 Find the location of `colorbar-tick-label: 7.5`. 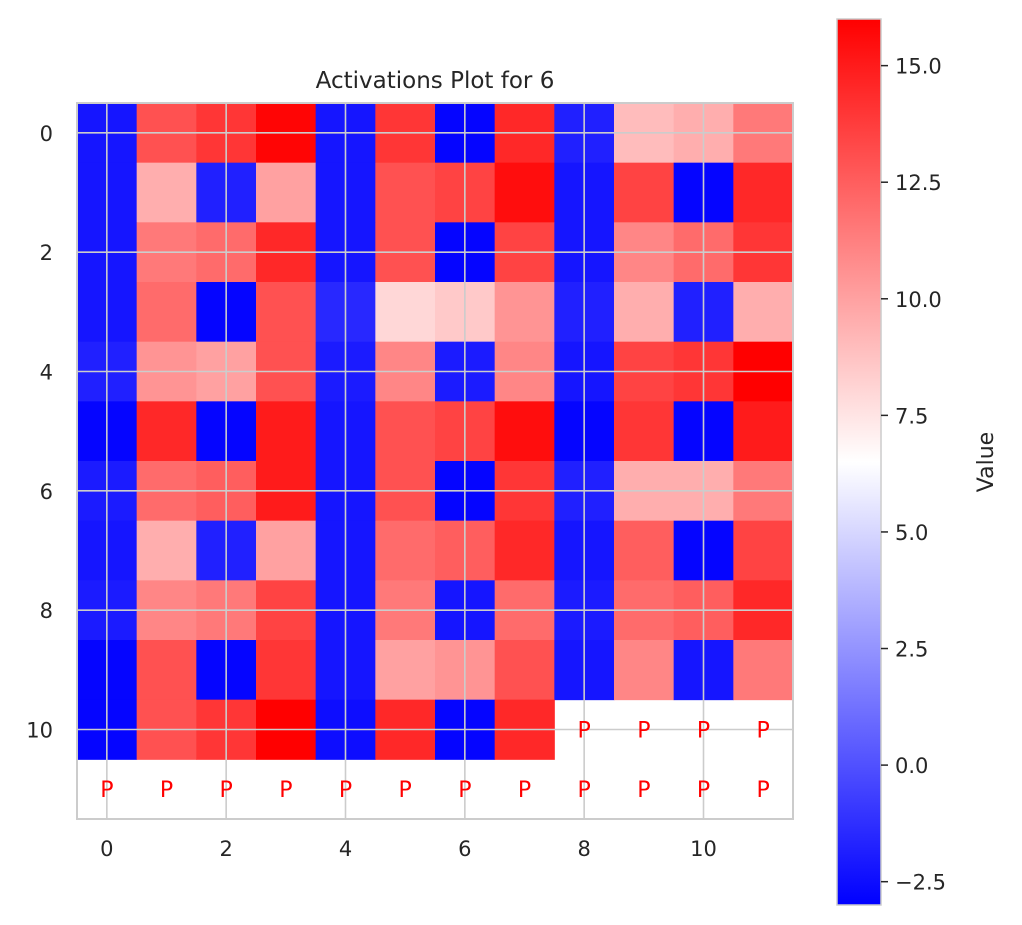

colorbar-tick-label: 7.5 is located at coordinates (911, 416).